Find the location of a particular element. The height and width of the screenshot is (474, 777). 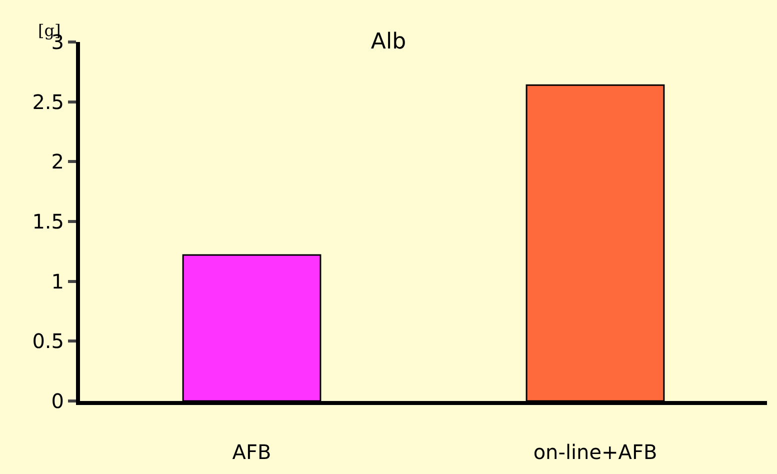

y-tick-label: 2.5 is located at coordinates (48, 102).